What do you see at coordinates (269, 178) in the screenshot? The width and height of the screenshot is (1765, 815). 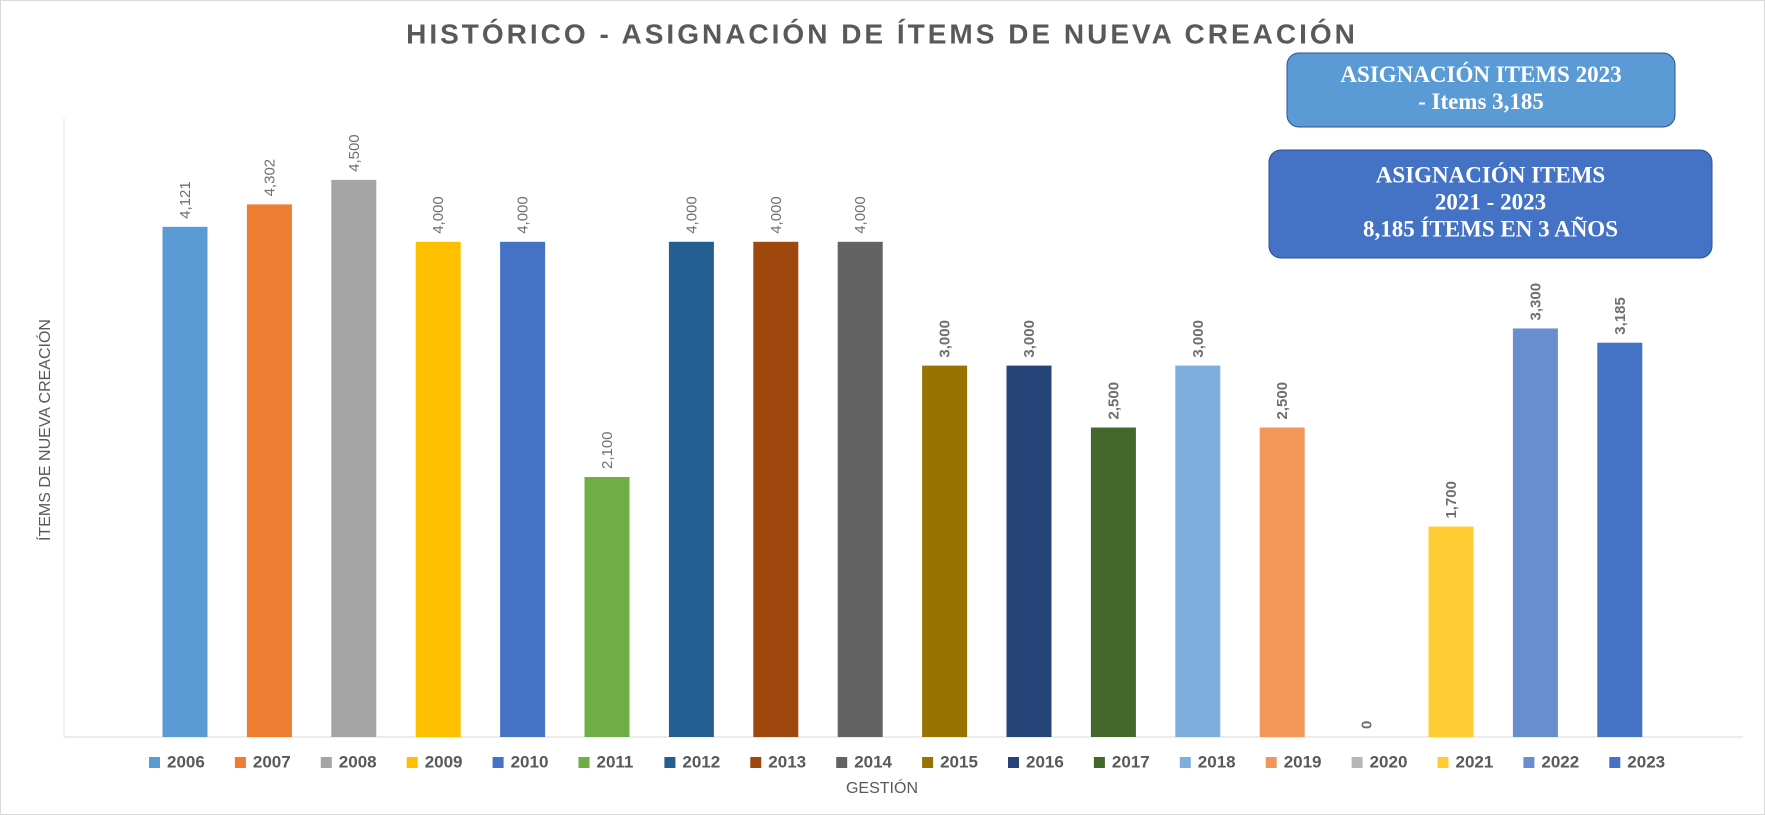 I see `data-label: 4,302` at bounding box center [269, 178].